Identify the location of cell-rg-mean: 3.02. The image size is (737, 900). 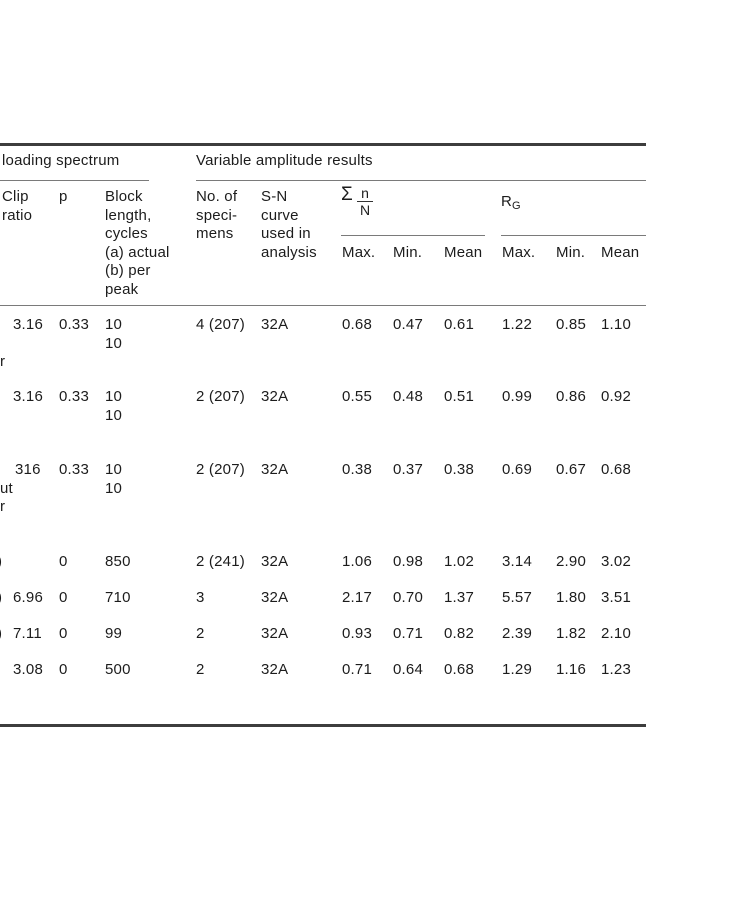
(616, 561).